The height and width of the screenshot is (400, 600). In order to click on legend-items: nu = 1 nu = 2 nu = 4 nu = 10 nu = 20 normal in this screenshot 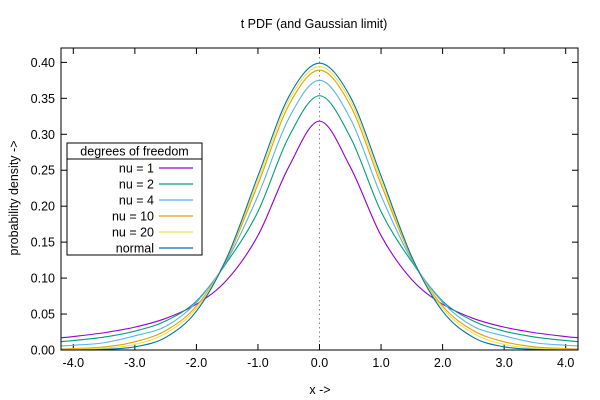, I will do `click(152, 209)`.